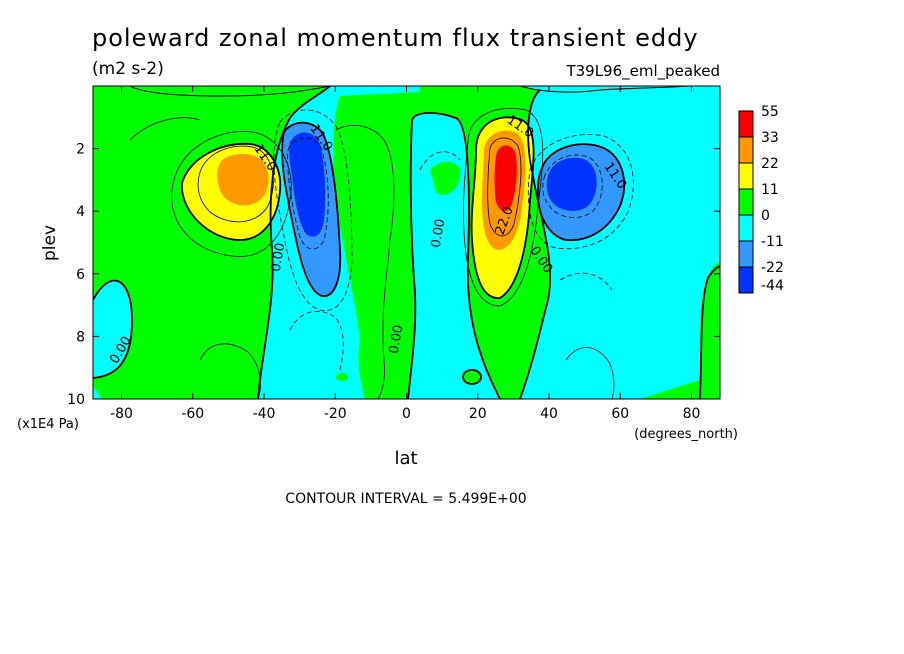 The image size is (904, 654). I want to click on colorbar-label: -44, so click(772, 286).